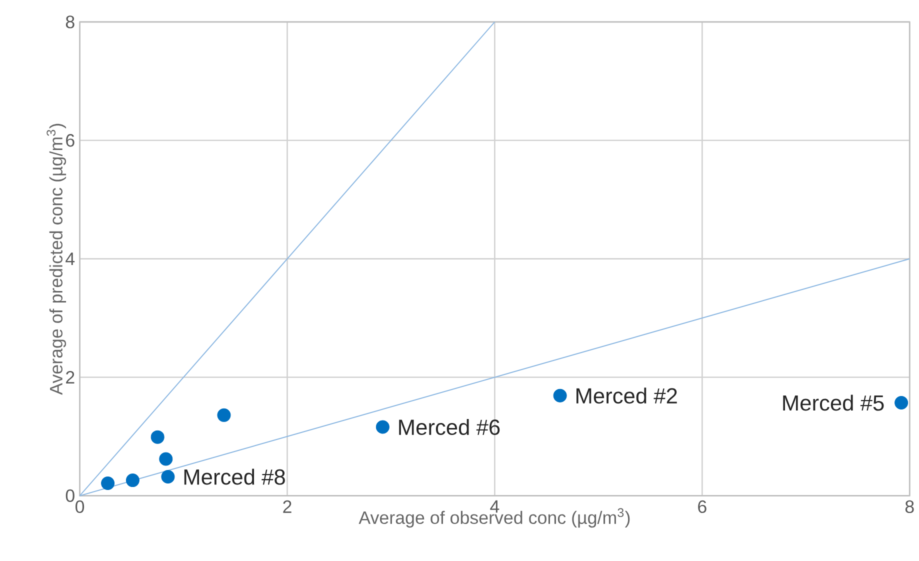  Describe the element at coordinates (70, 496) in the screenshot. I see `y-tick-label: 0` at that location.